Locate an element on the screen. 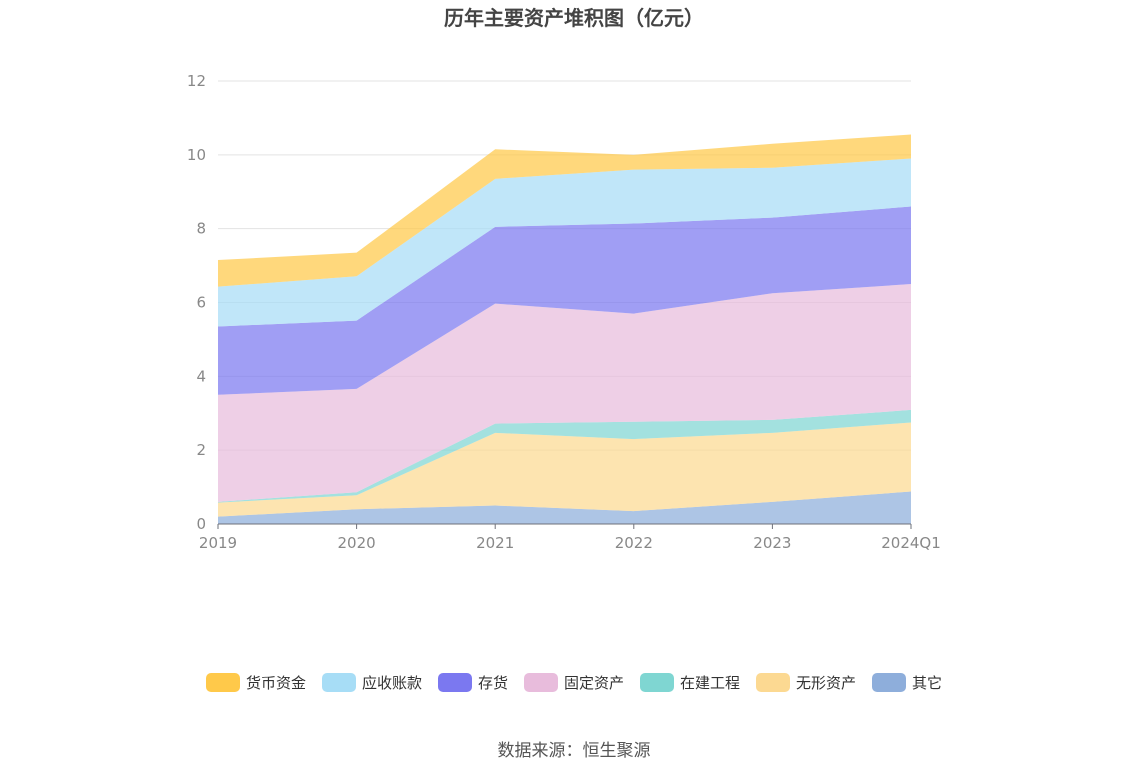 The width and height of the screenshot is (1148, 776). y-tick-label: 8 is located at coordinates (201, 229).